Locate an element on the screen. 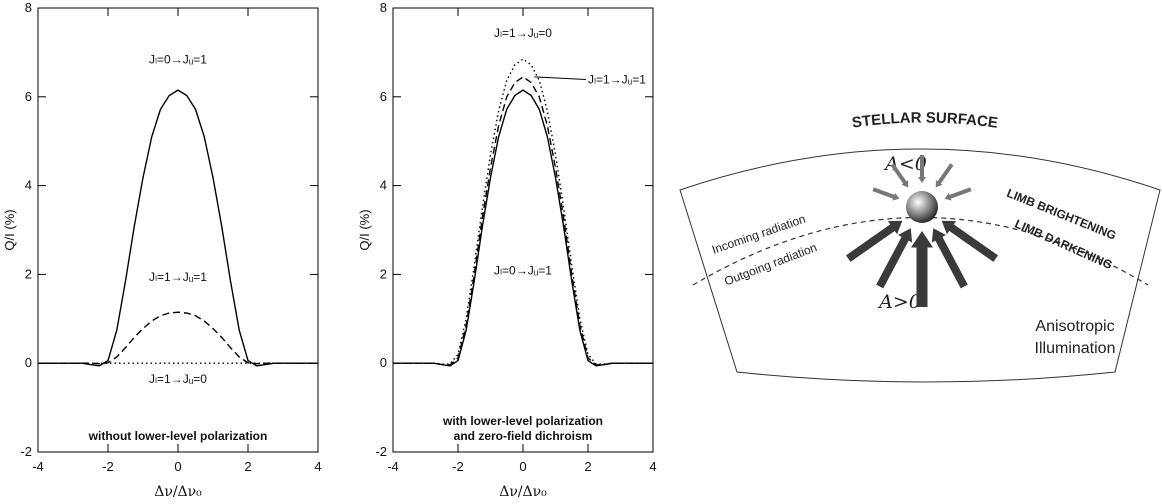 Image resolution: width=1162 pixels, height=504 pixels. diagram-title-path: STELLAR SURFACE is located at coordinates (925, 120).